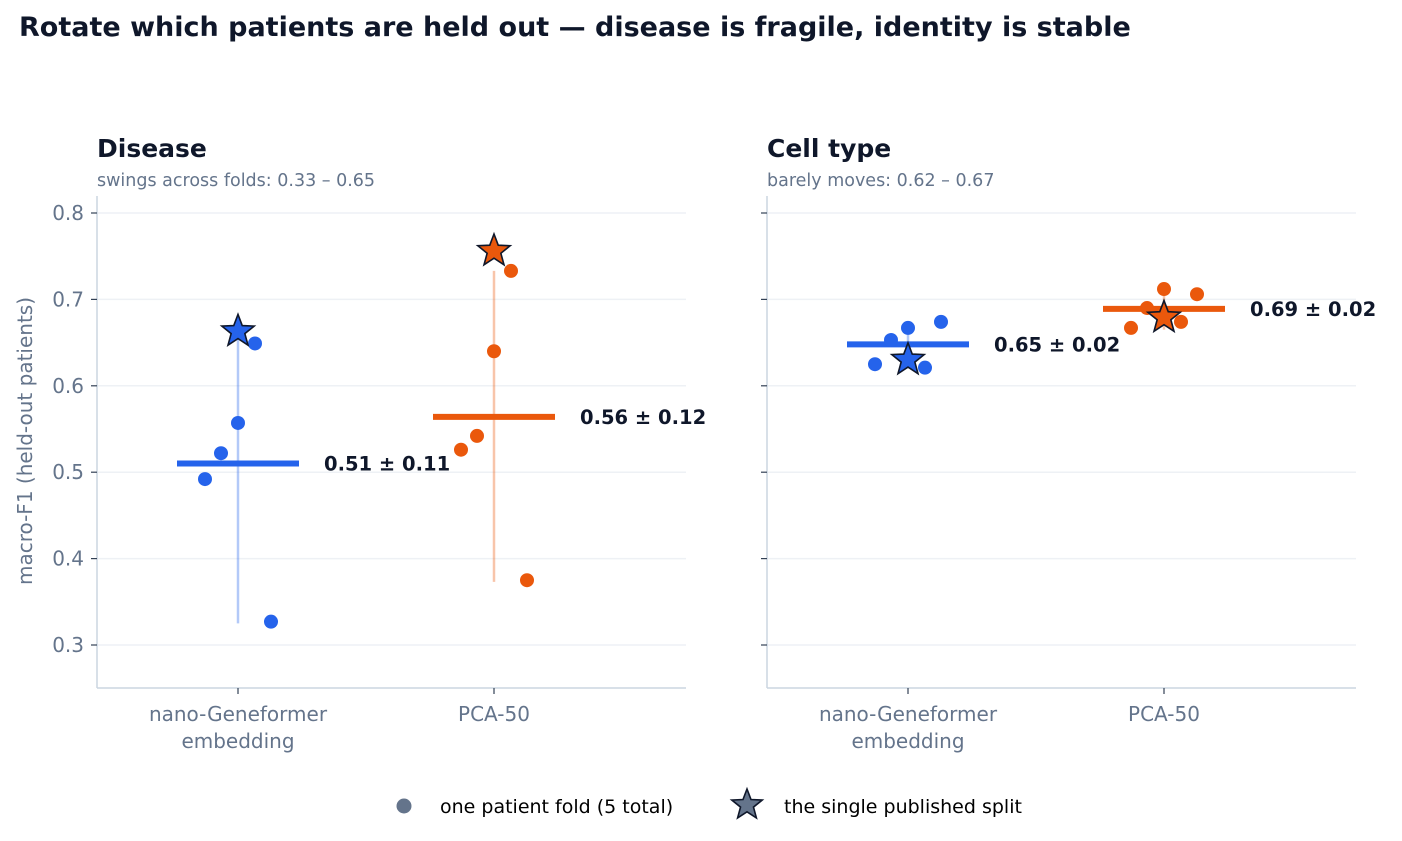  Describe the element at coordinates (68, 299) in the screenshot. I see `y-tick-label: 0.7` at that location.